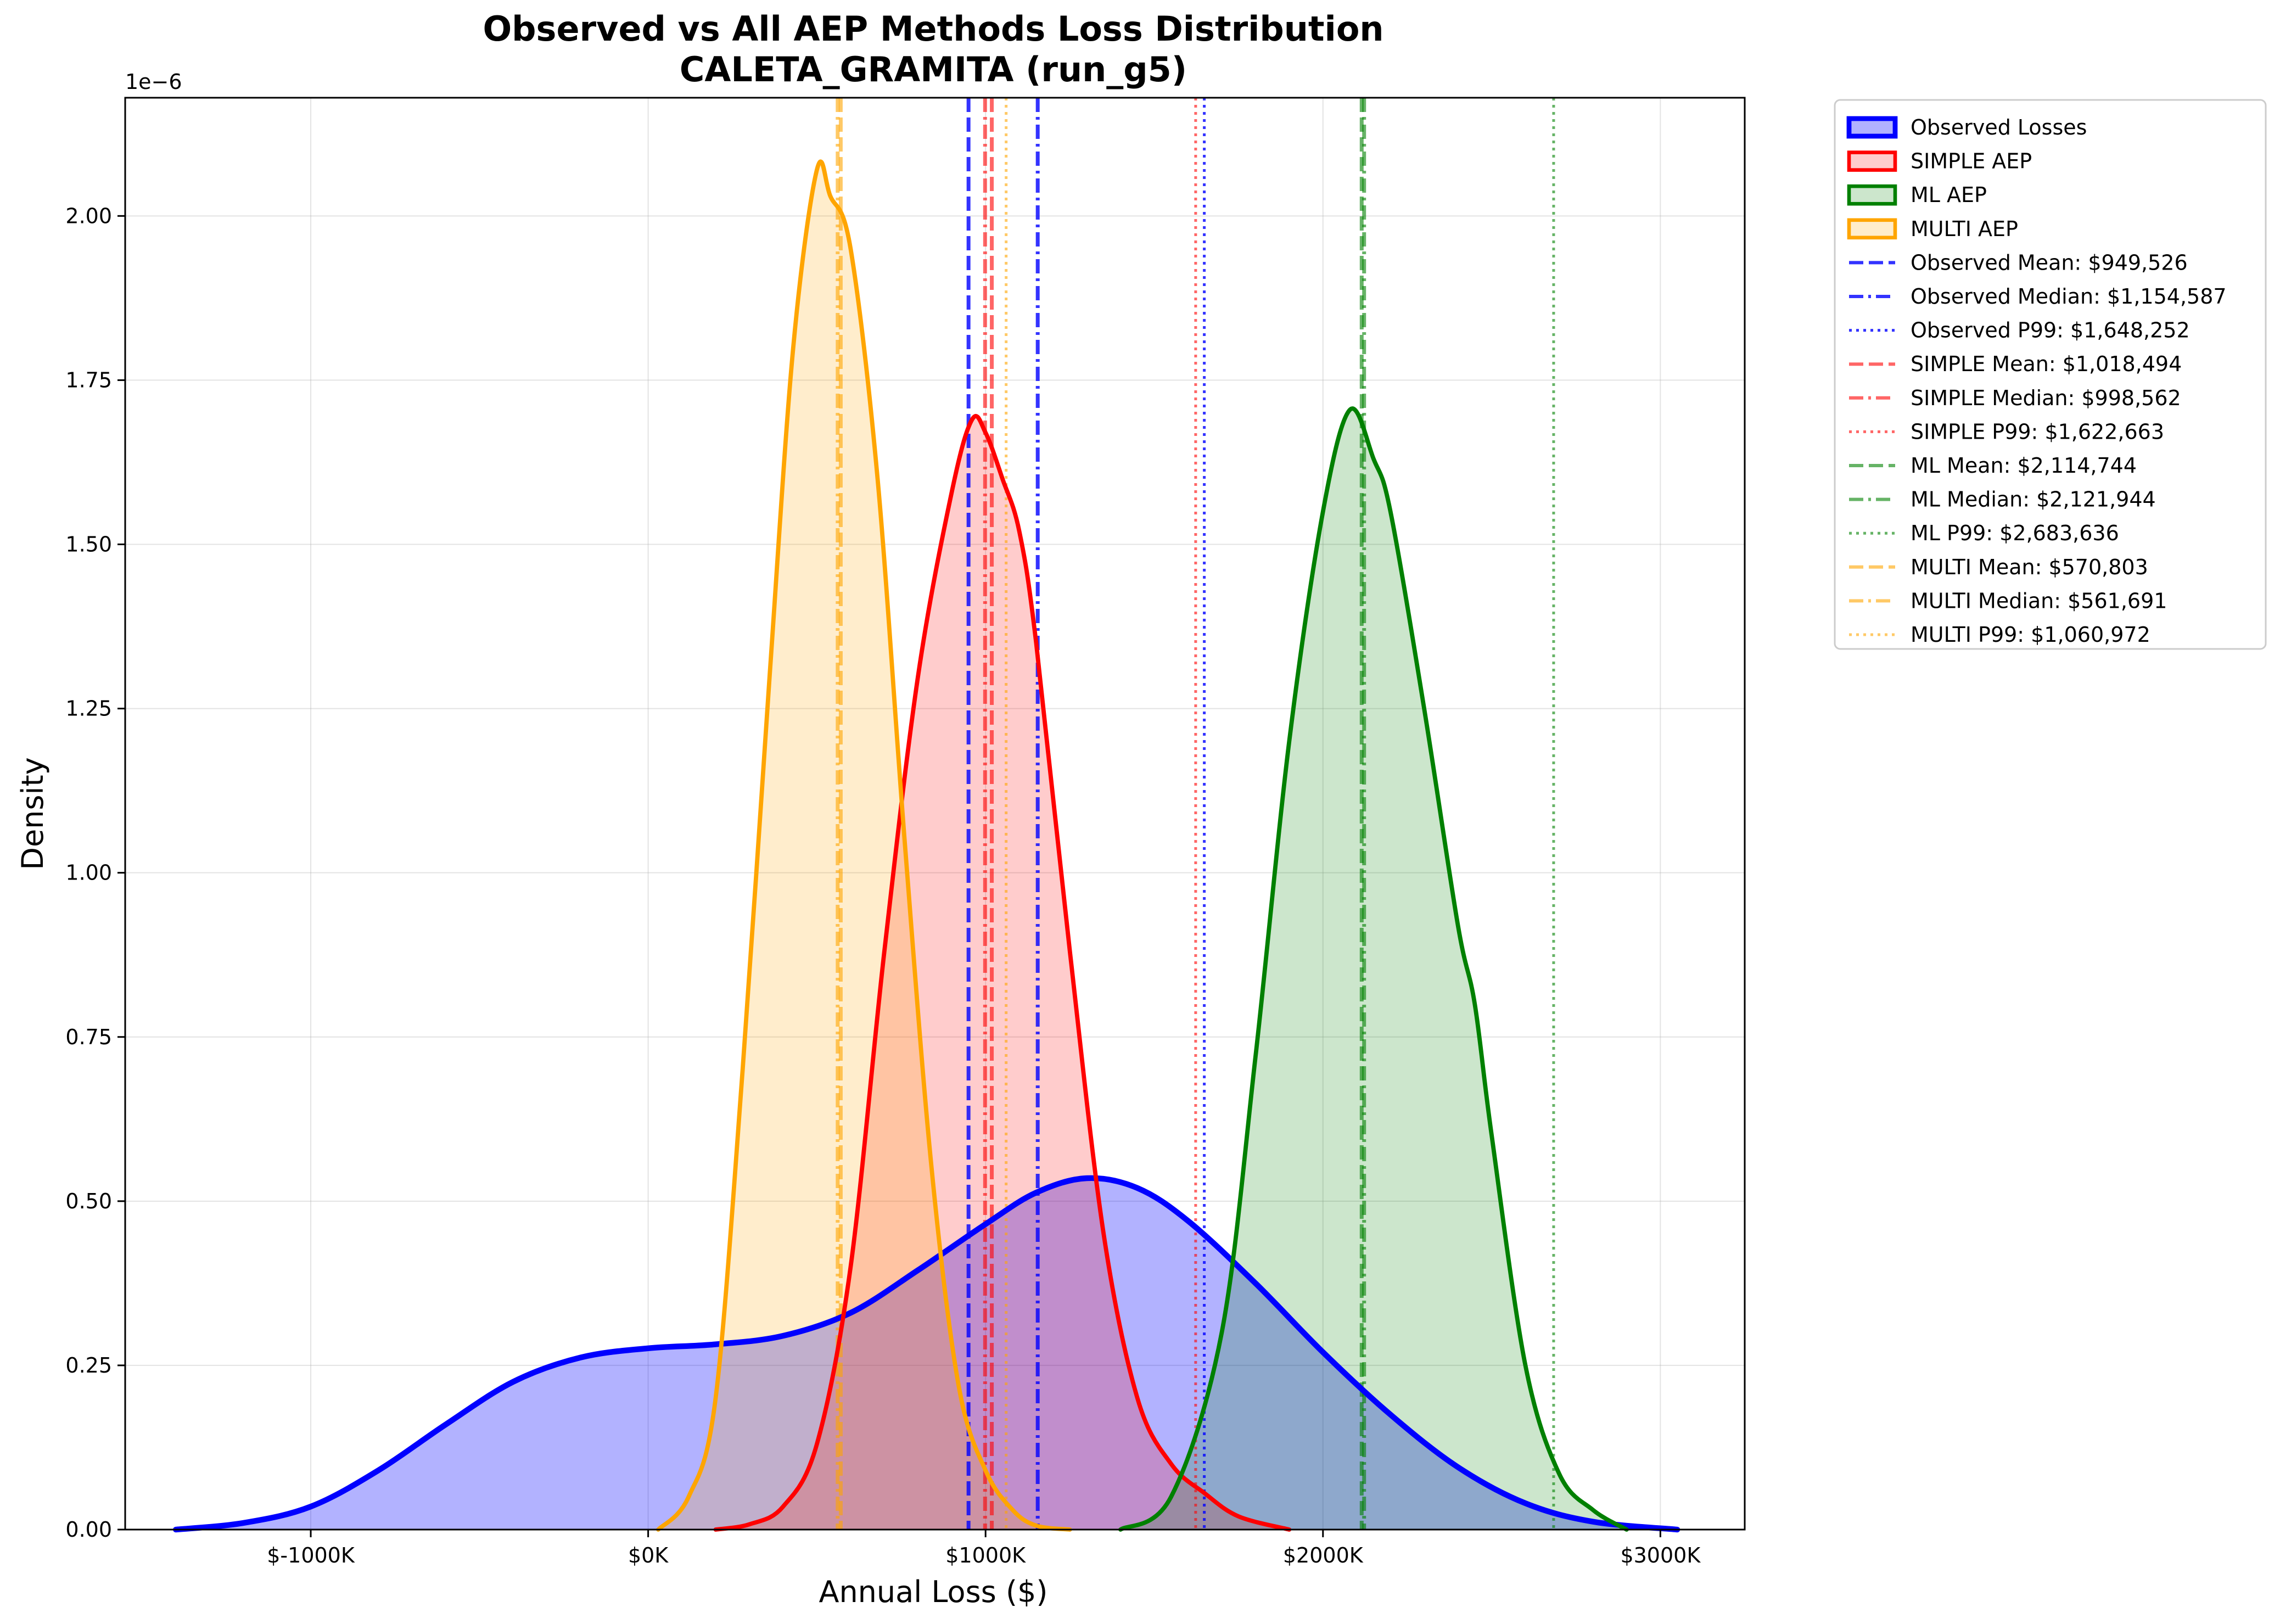 The width and height of the screenshot is (2280, 1624). Describe the element at coordinates (88, 1530) in the screenshot. I see `y-tick-label: 0.00` at that location.